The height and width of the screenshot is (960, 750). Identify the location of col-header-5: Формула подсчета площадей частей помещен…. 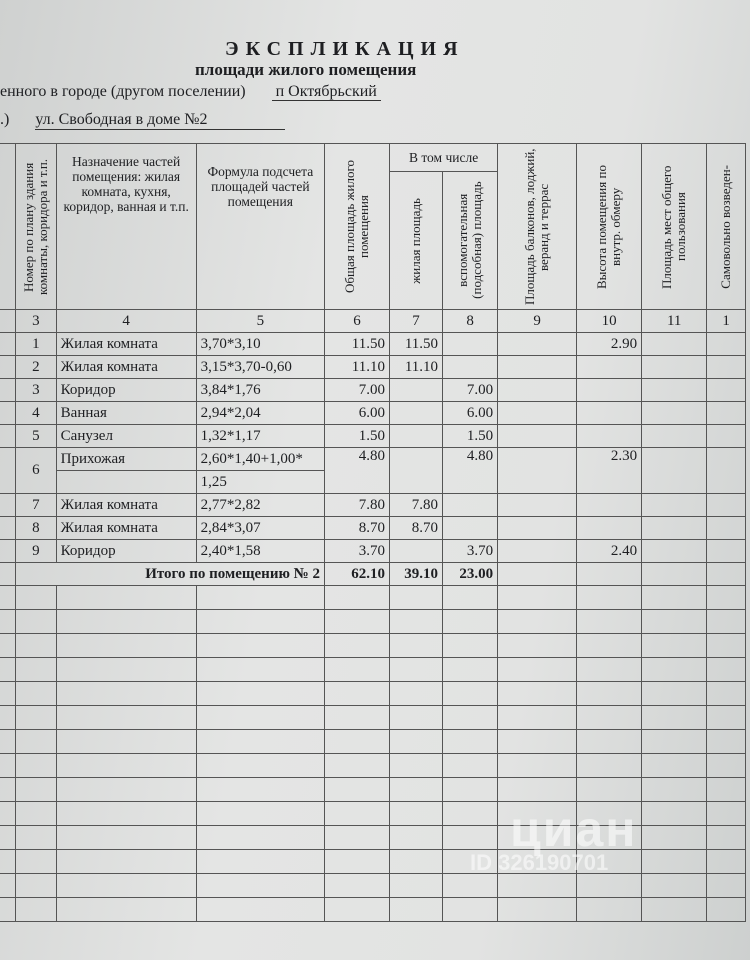
(260, 226).